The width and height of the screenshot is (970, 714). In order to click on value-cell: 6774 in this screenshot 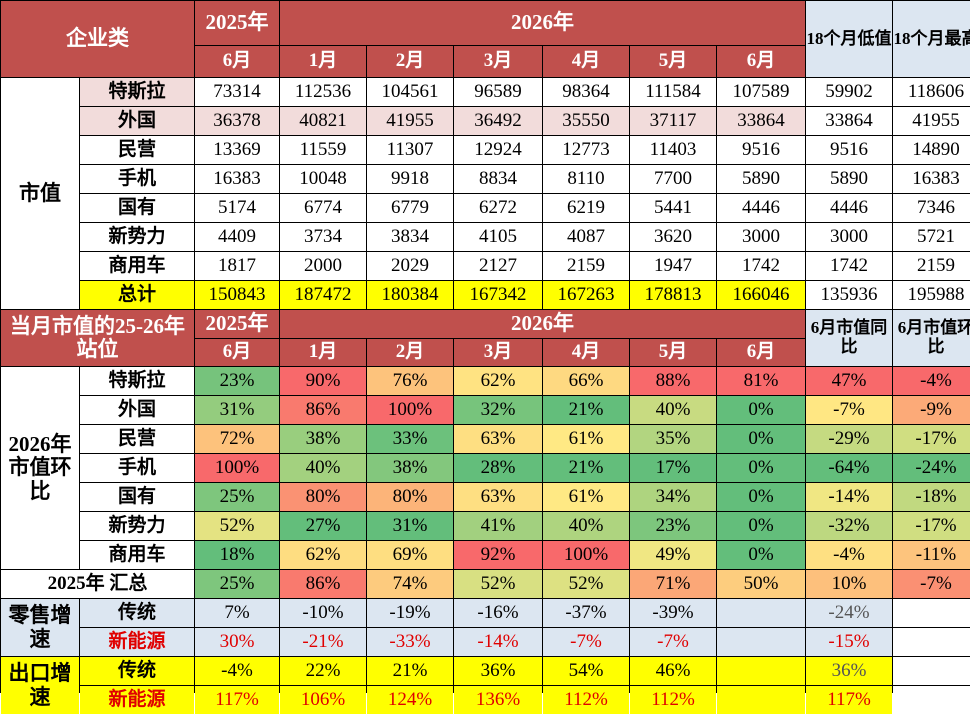, I will do `click(323, 208)`.